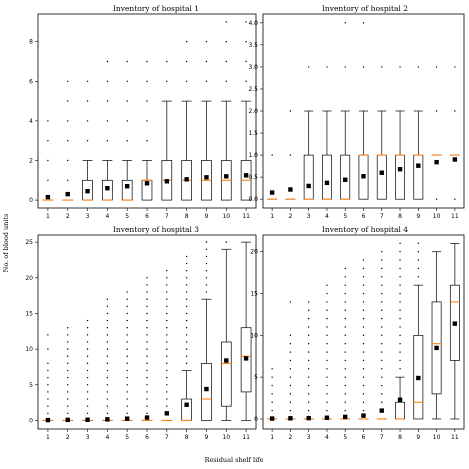 The width and height of the screenshot is (469, 469). I want to click on x-tick-label: 7, so click(167, 437).